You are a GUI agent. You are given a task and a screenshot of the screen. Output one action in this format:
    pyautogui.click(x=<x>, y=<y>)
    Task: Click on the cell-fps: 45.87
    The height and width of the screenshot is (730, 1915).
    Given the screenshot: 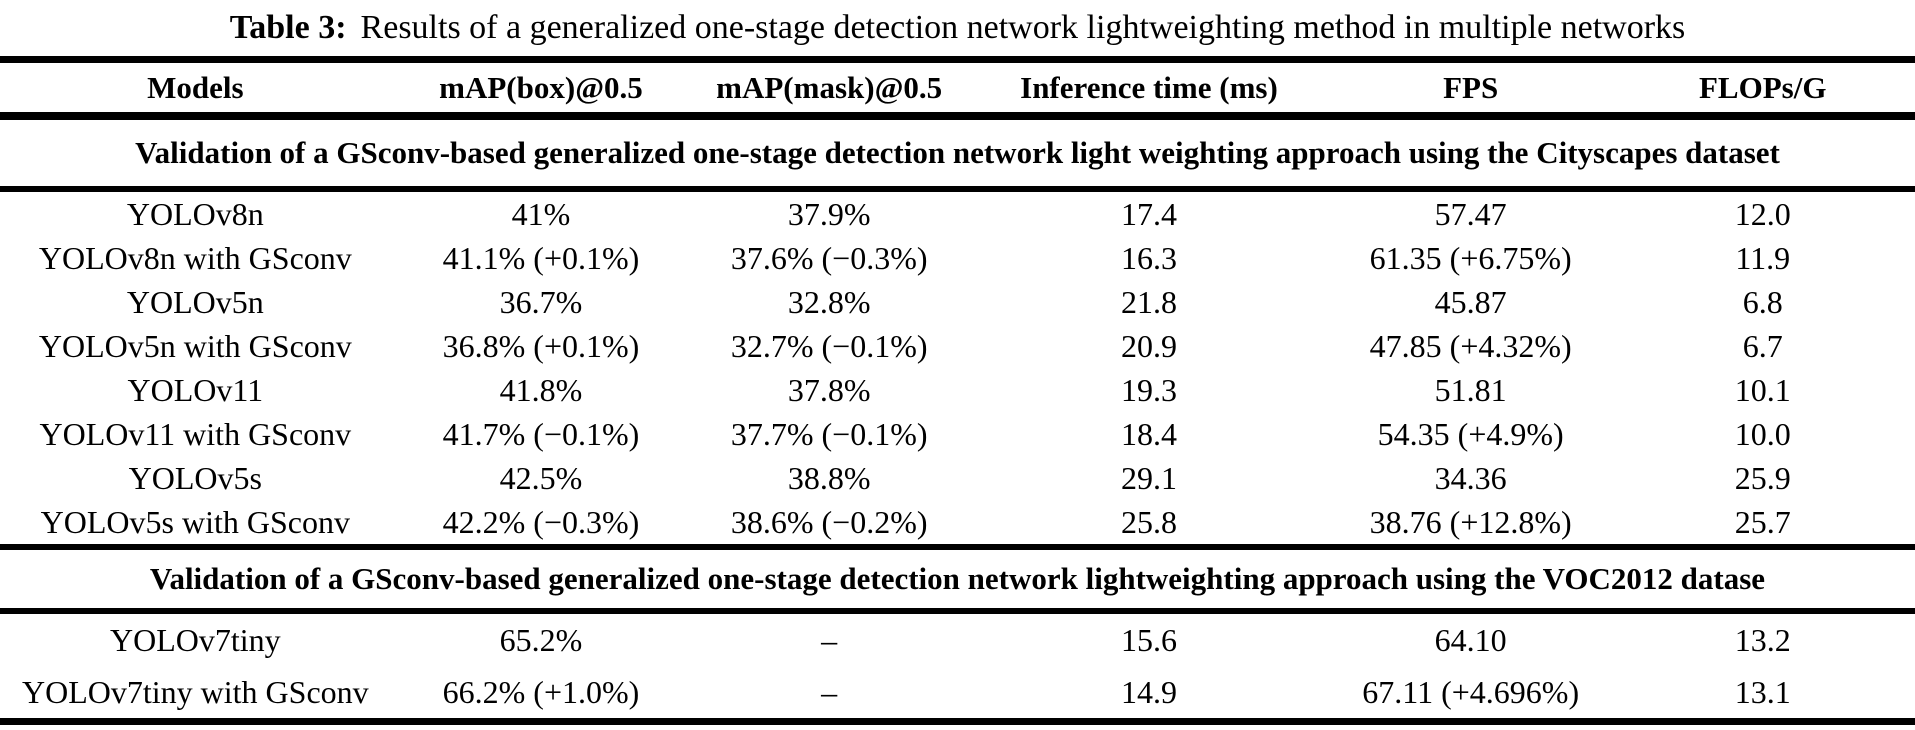 What is the action you would take?
    pyautogui.click(x=1470, y=301)
    